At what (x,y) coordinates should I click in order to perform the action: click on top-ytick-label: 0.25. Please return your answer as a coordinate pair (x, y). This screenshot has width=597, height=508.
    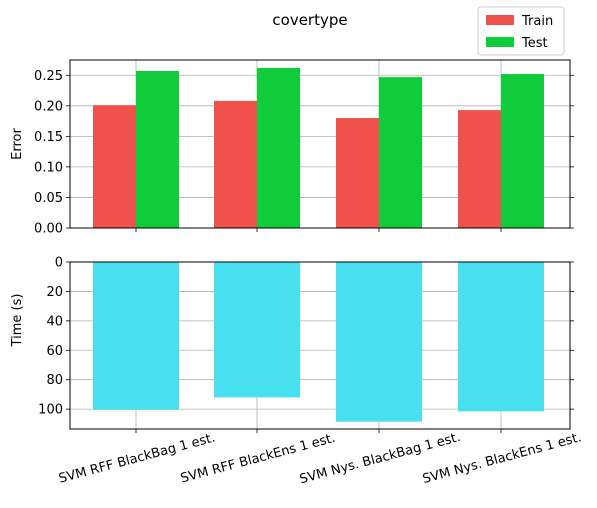
    Looking at the image, I should click on (48, 76).